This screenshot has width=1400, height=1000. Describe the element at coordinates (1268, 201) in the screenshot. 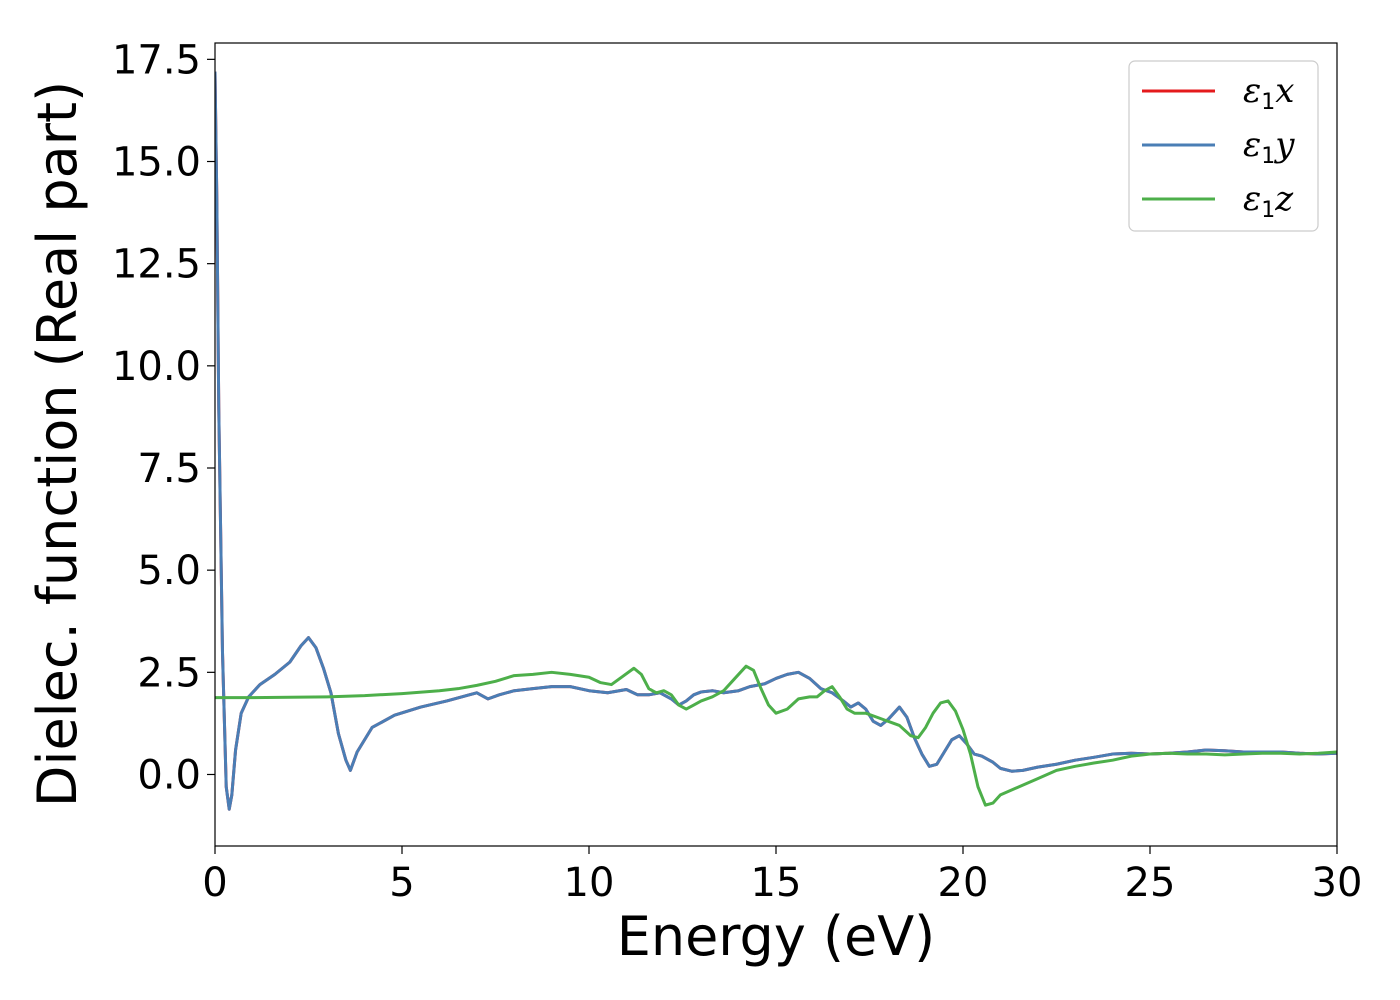

I see `legend-label-3: ε1z` at that location.